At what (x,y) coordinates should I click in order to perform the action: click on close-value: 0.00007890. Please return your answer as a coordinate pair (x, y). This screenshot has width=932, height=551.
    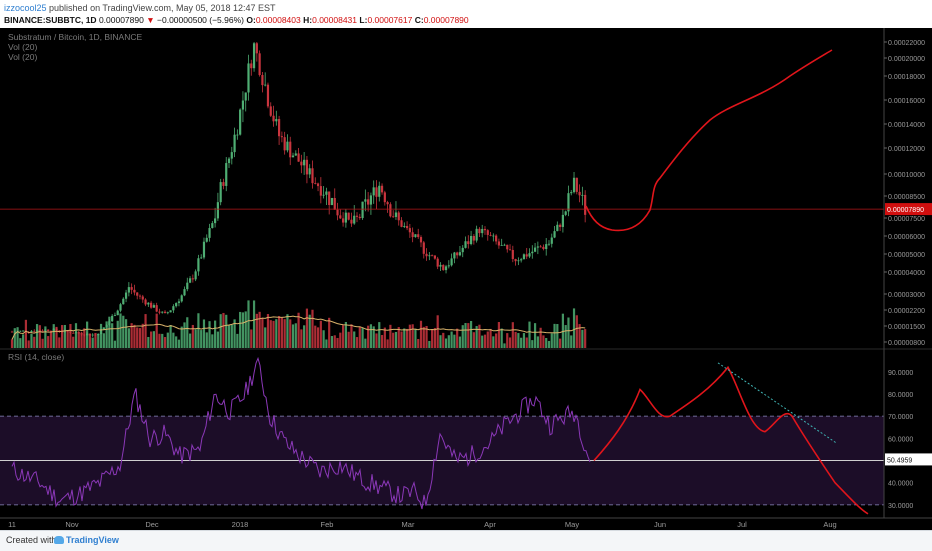
    Looking at the image, I should click on (446, 20).